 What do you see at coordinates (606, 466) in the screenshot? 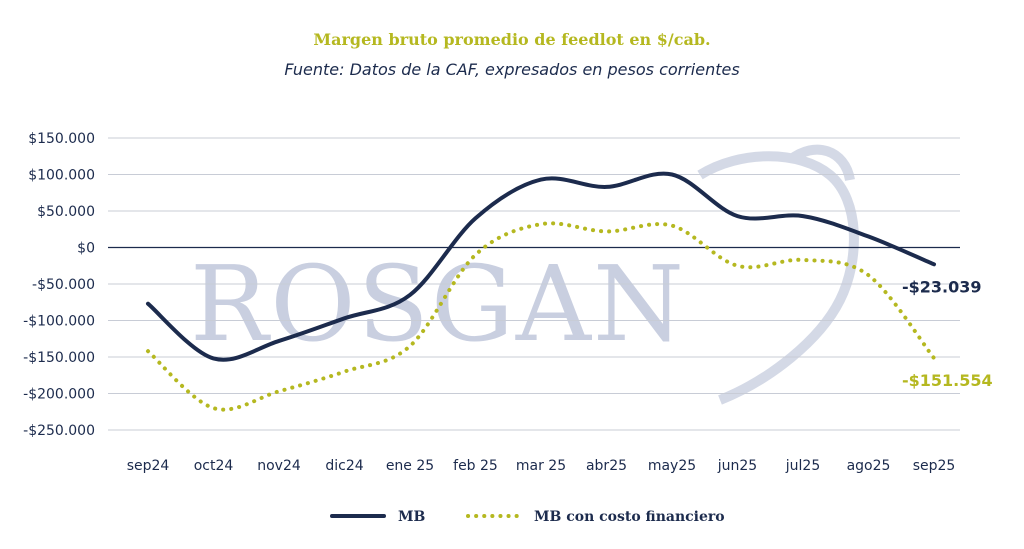
I see `x-tick-label: abr25` at bounding box center [606, 466].